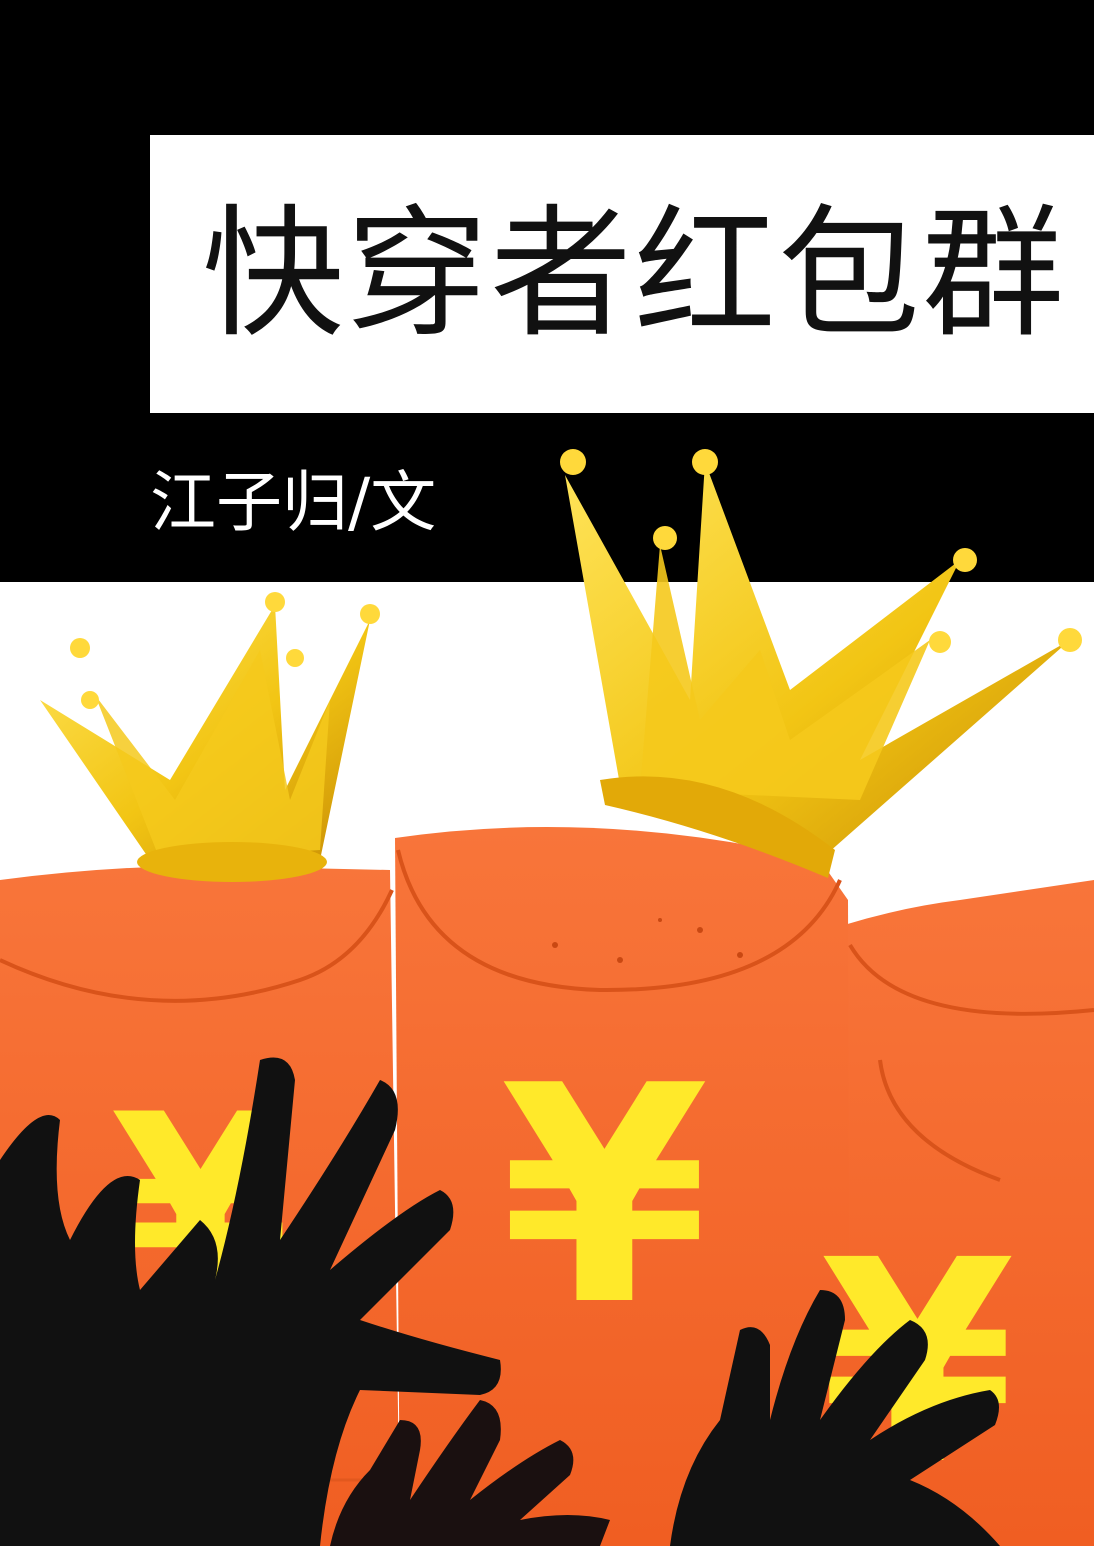 The height and width of the screenshot is (1546, 1094). I want to click on author-credit: 江子归/文, so click(293, 502).